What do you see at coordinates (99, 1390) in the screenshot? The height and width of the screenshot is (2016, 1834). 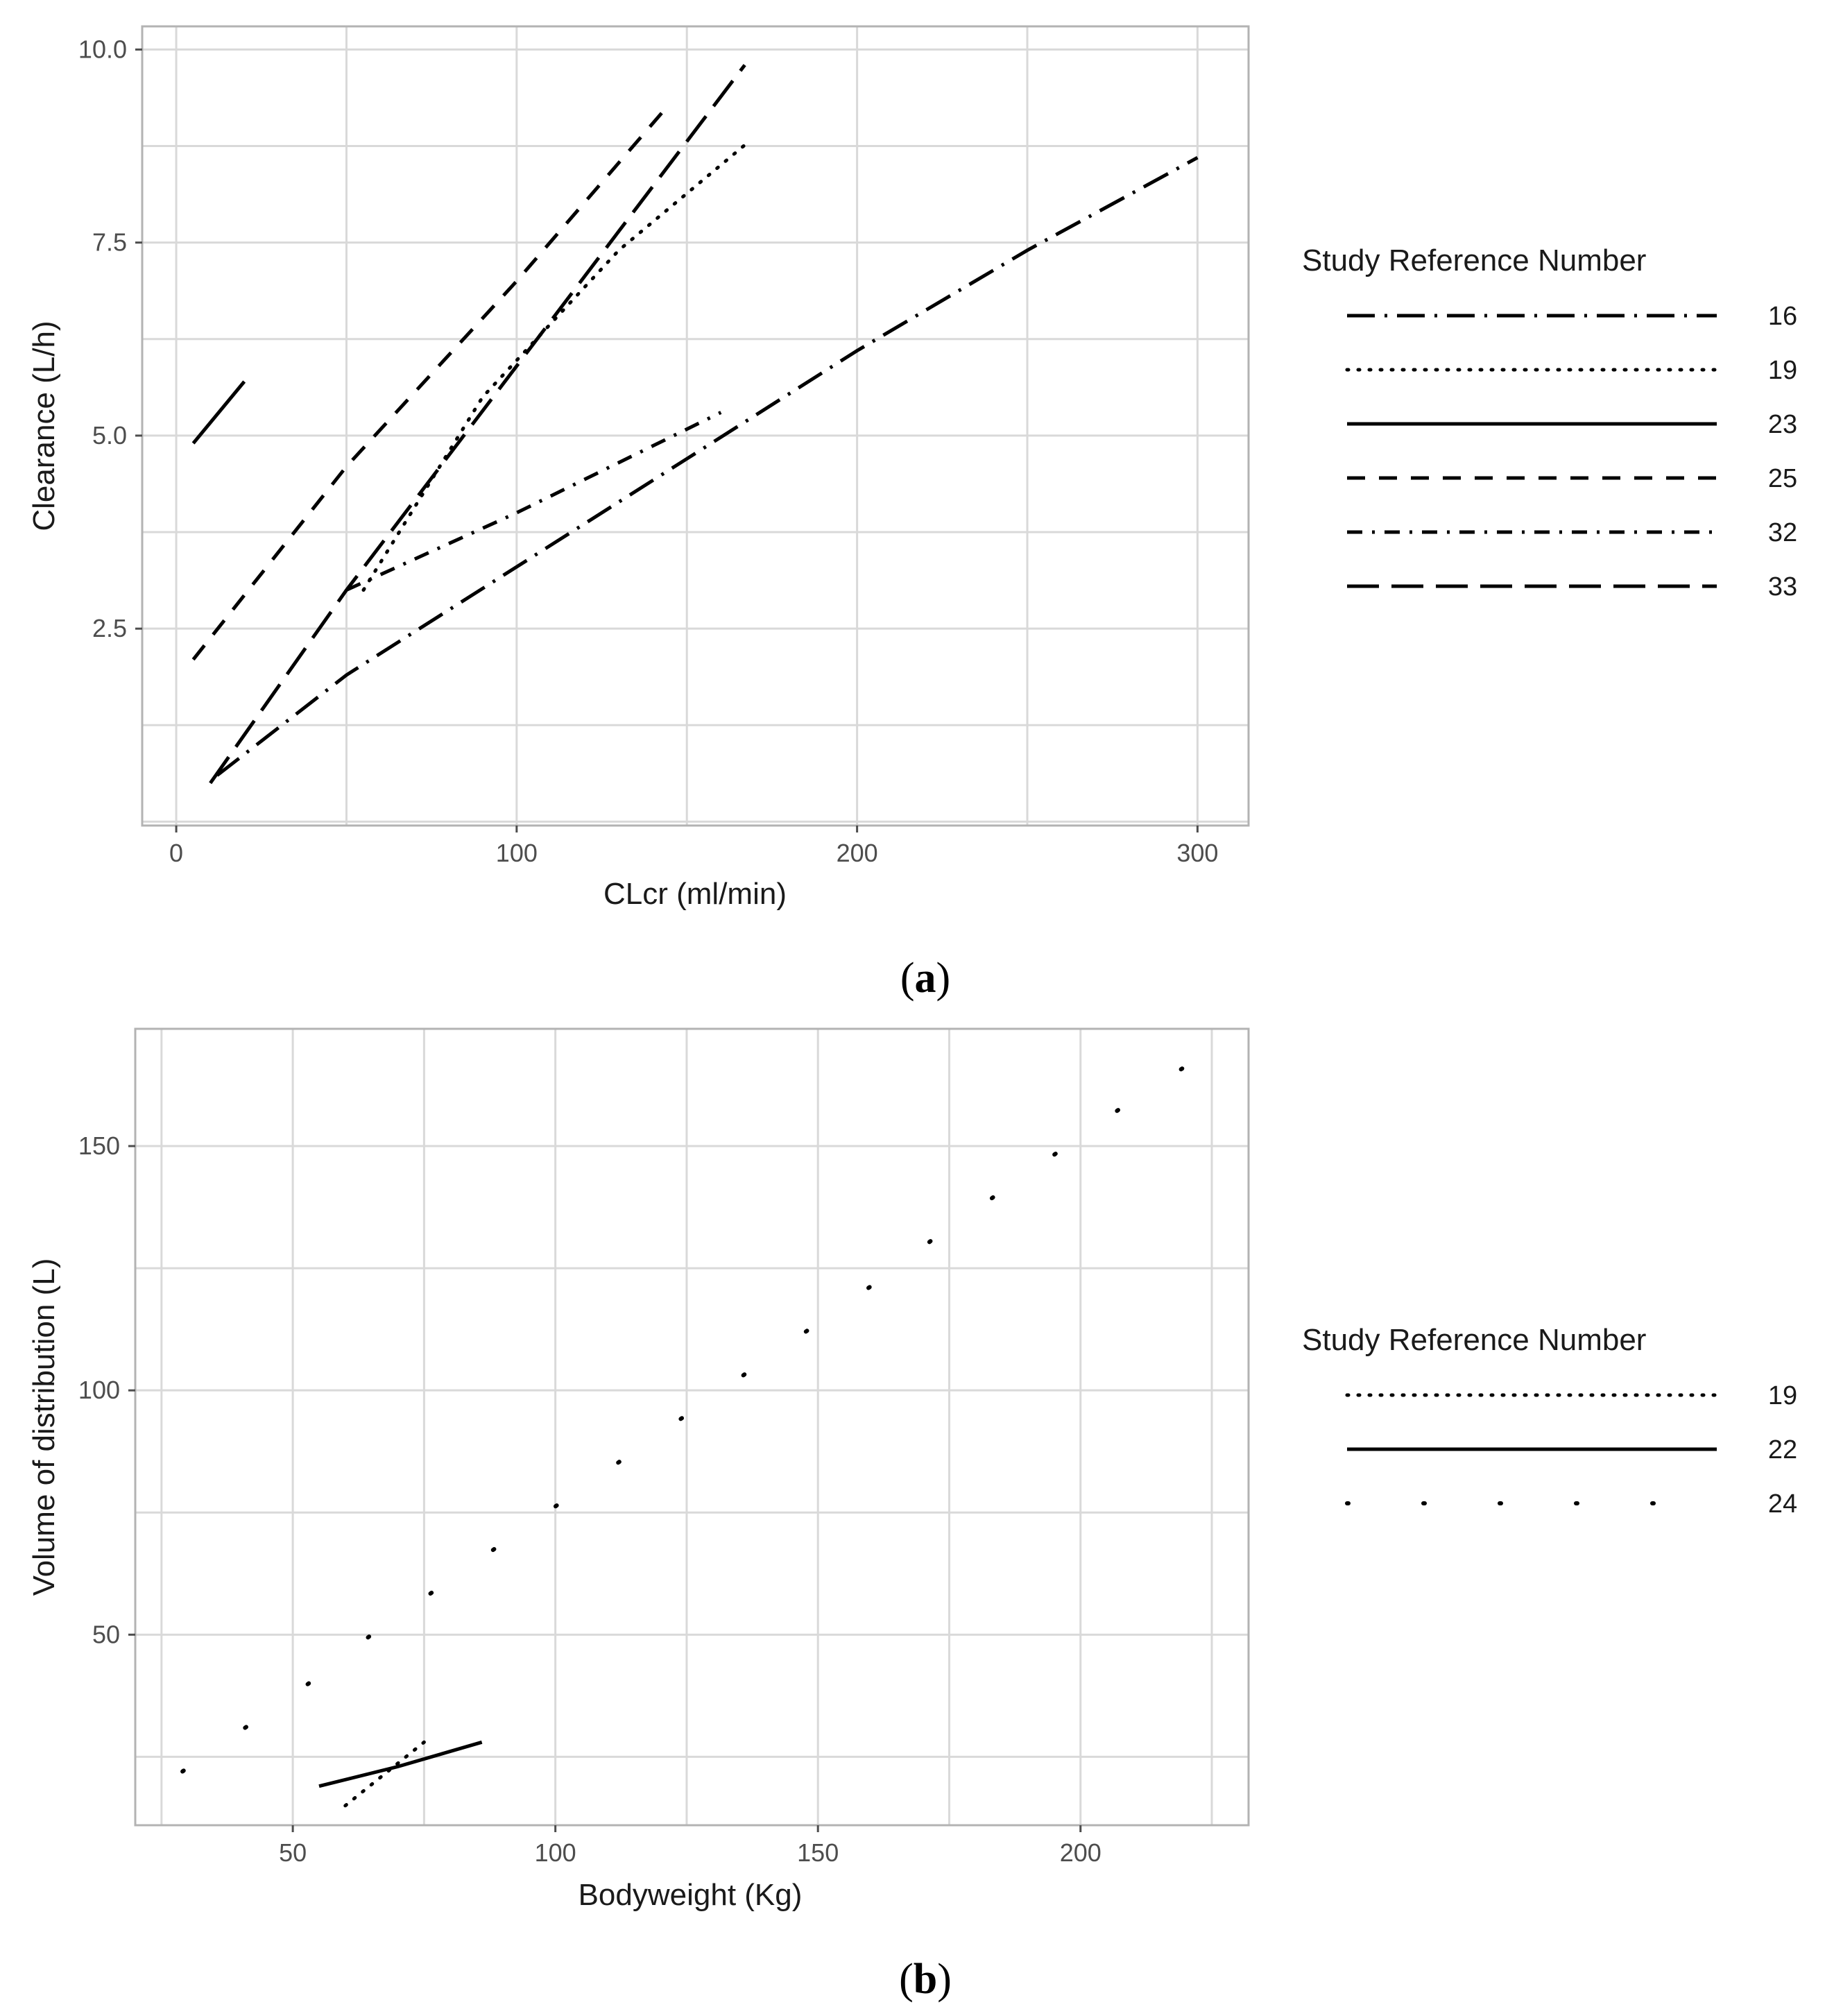 I see `y-tick-label: 100` at bounding box center [99, 1390].